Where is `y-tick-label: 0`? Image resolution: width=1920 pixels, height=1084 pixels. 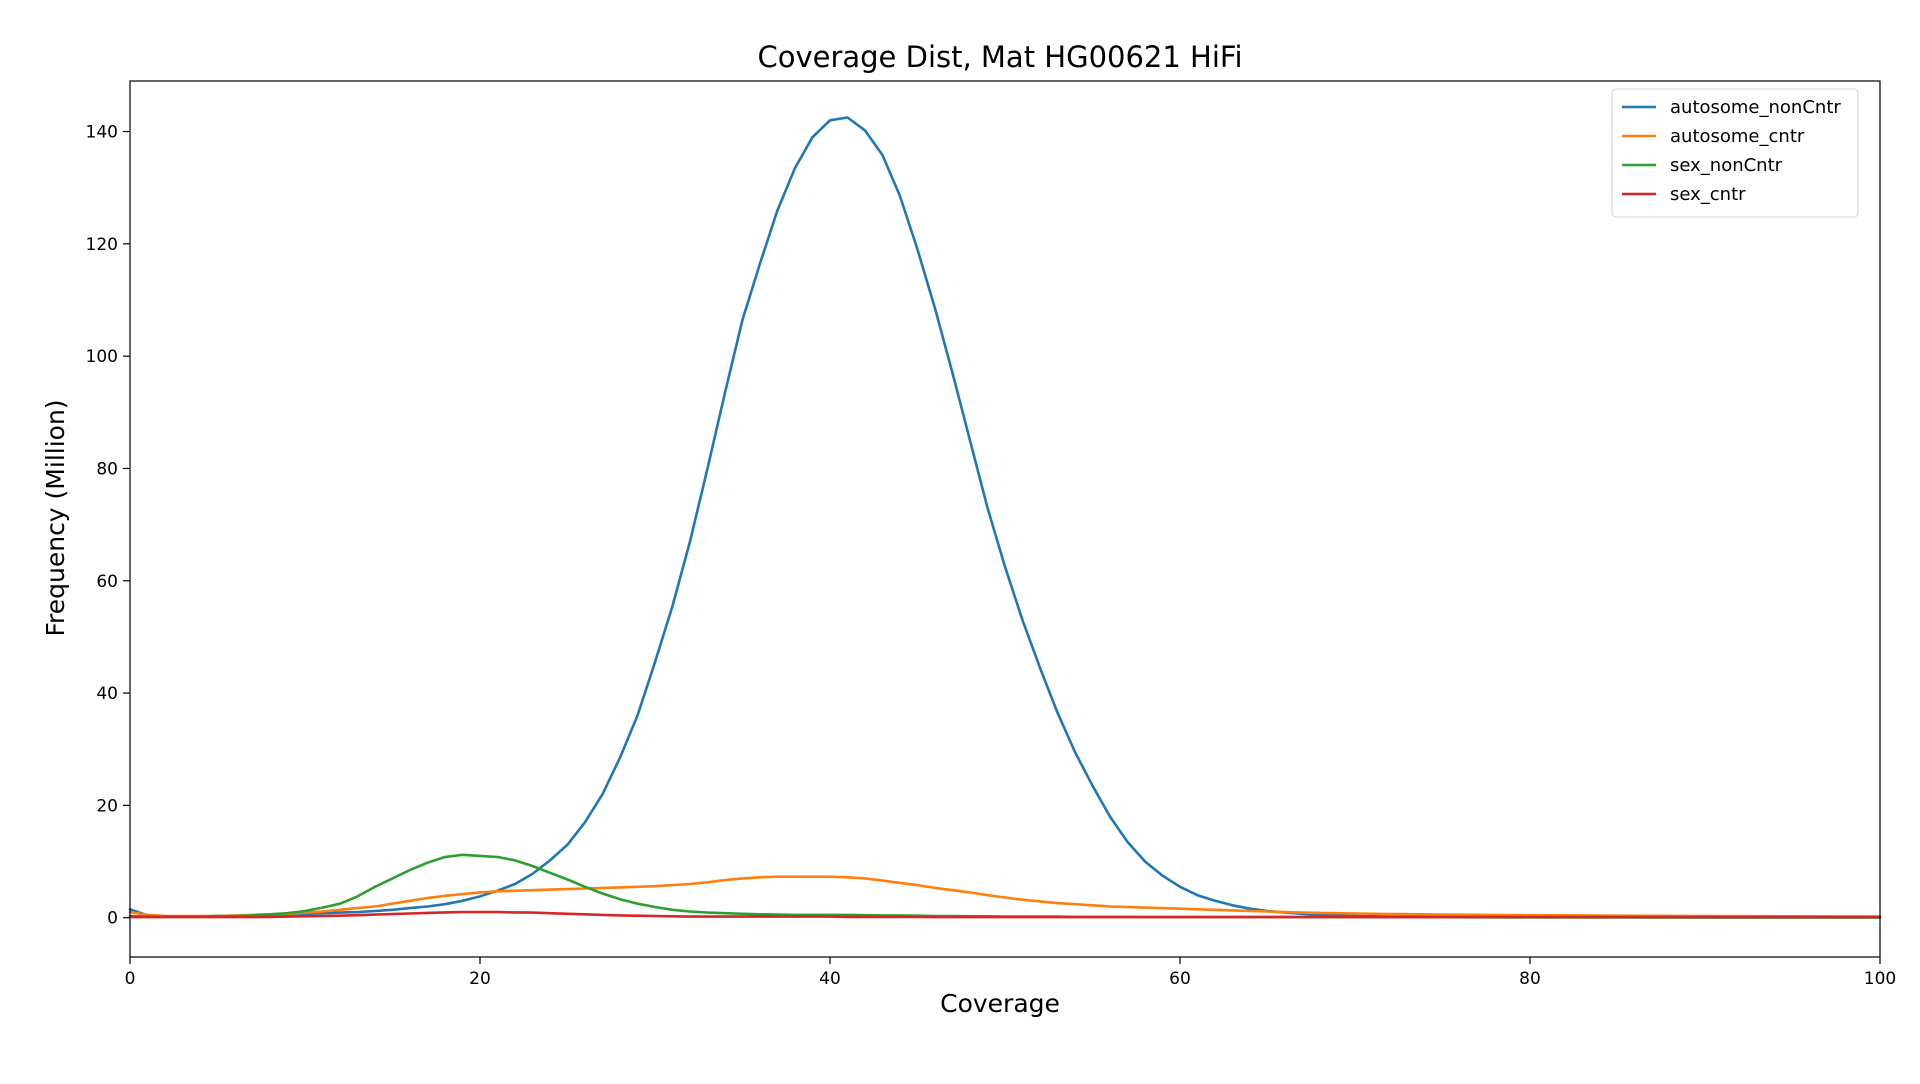 y-tick-label: 0 is located at coordinates (112, 919).